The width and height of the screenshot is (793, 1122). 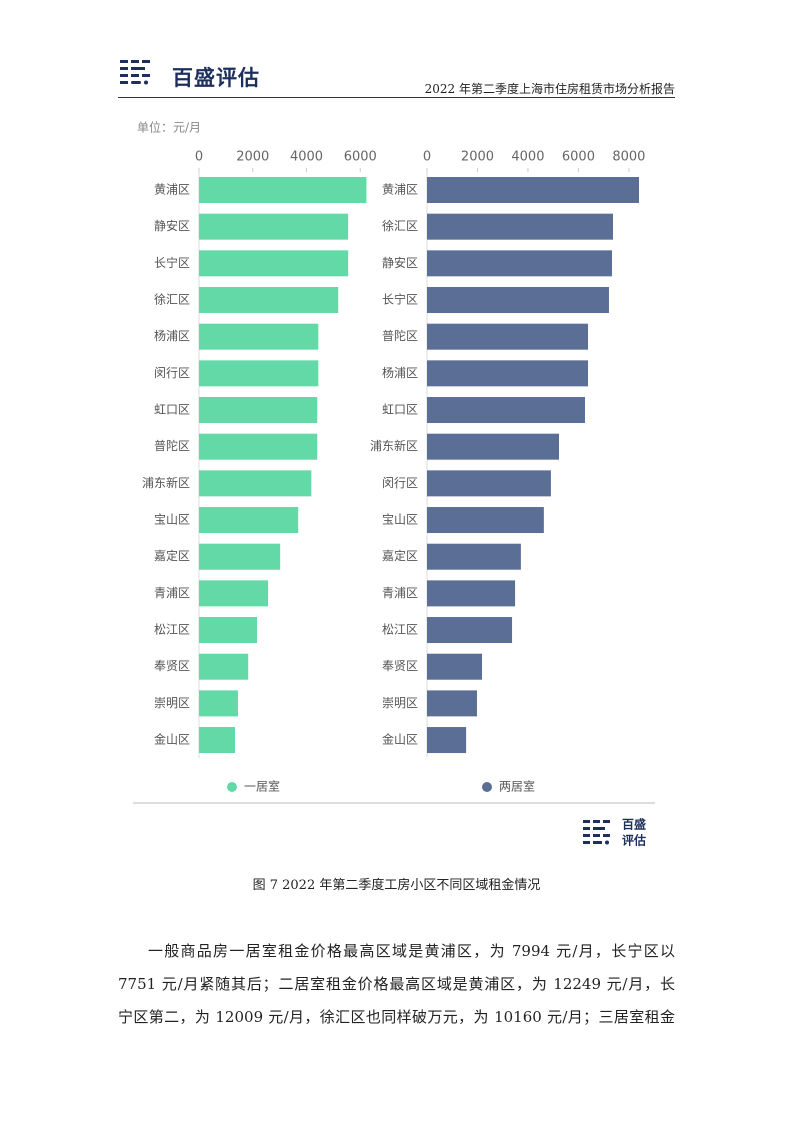 I want to click on header-title: 2022 年第二季度上海市住房租赁市场分析报告, so click(x=549, y=89).